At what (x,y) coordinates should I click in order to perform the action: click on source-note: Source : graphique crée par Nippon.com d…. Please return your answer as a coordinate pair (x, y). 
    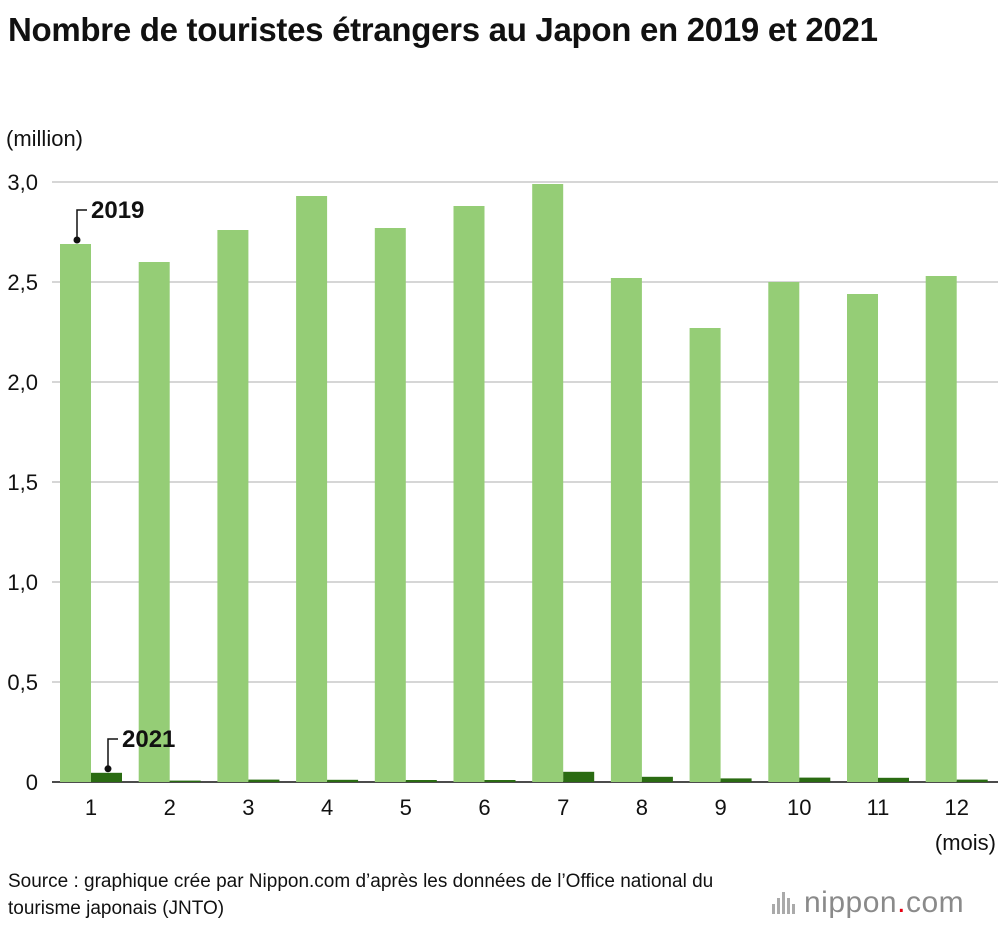
    Looking at the image, I should click on (361, 895).